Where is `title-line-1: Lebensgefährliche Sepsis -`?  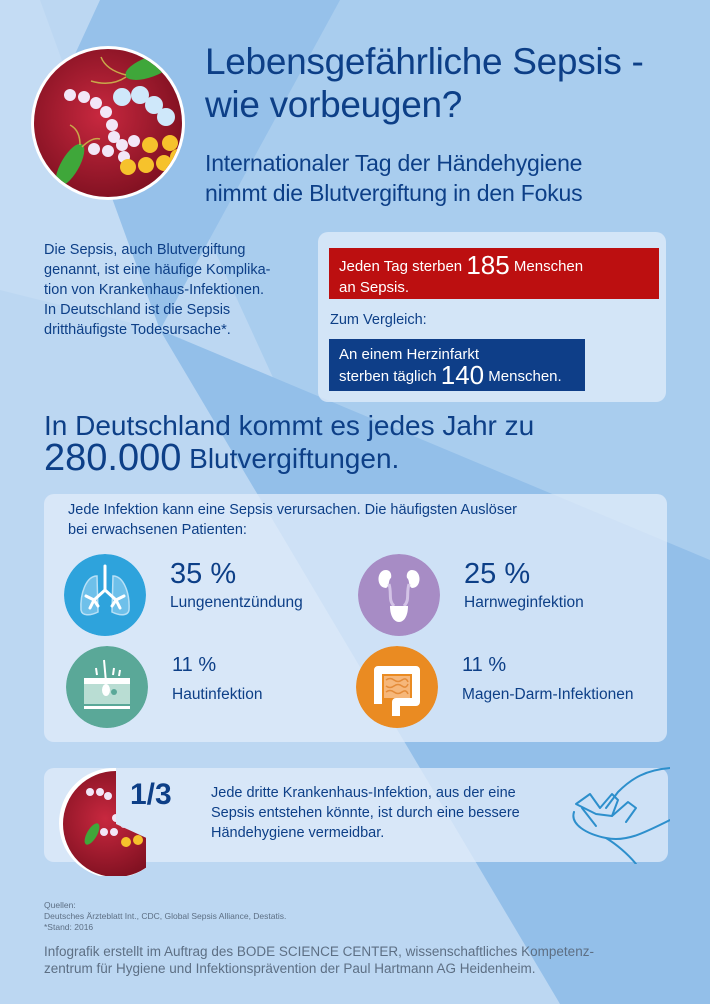 title-line-1: Lebensgefährliche Sepsis - is located at coordinates (424, 61).